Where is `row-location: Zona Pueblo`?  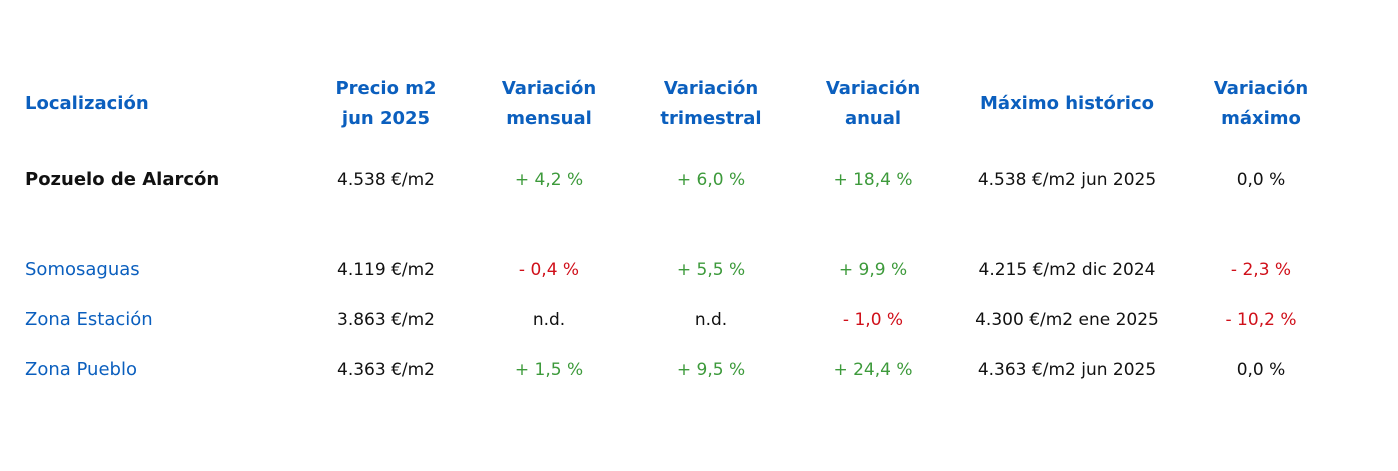
row-location: Zona Pueblo is located at coordinates (81, 369).